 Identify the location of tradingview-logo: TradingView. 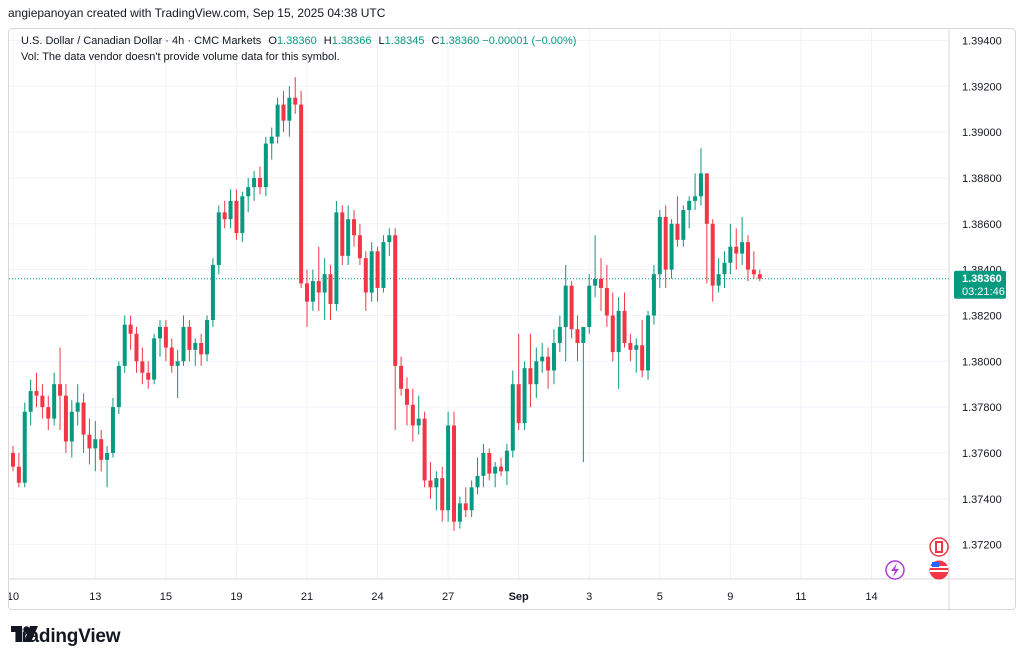
(66, 637).